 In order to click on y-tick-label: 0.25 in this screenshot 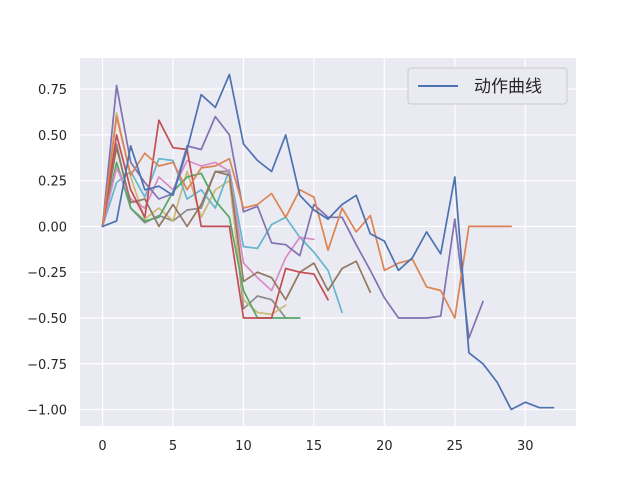, I will do `click(52, 182)`.